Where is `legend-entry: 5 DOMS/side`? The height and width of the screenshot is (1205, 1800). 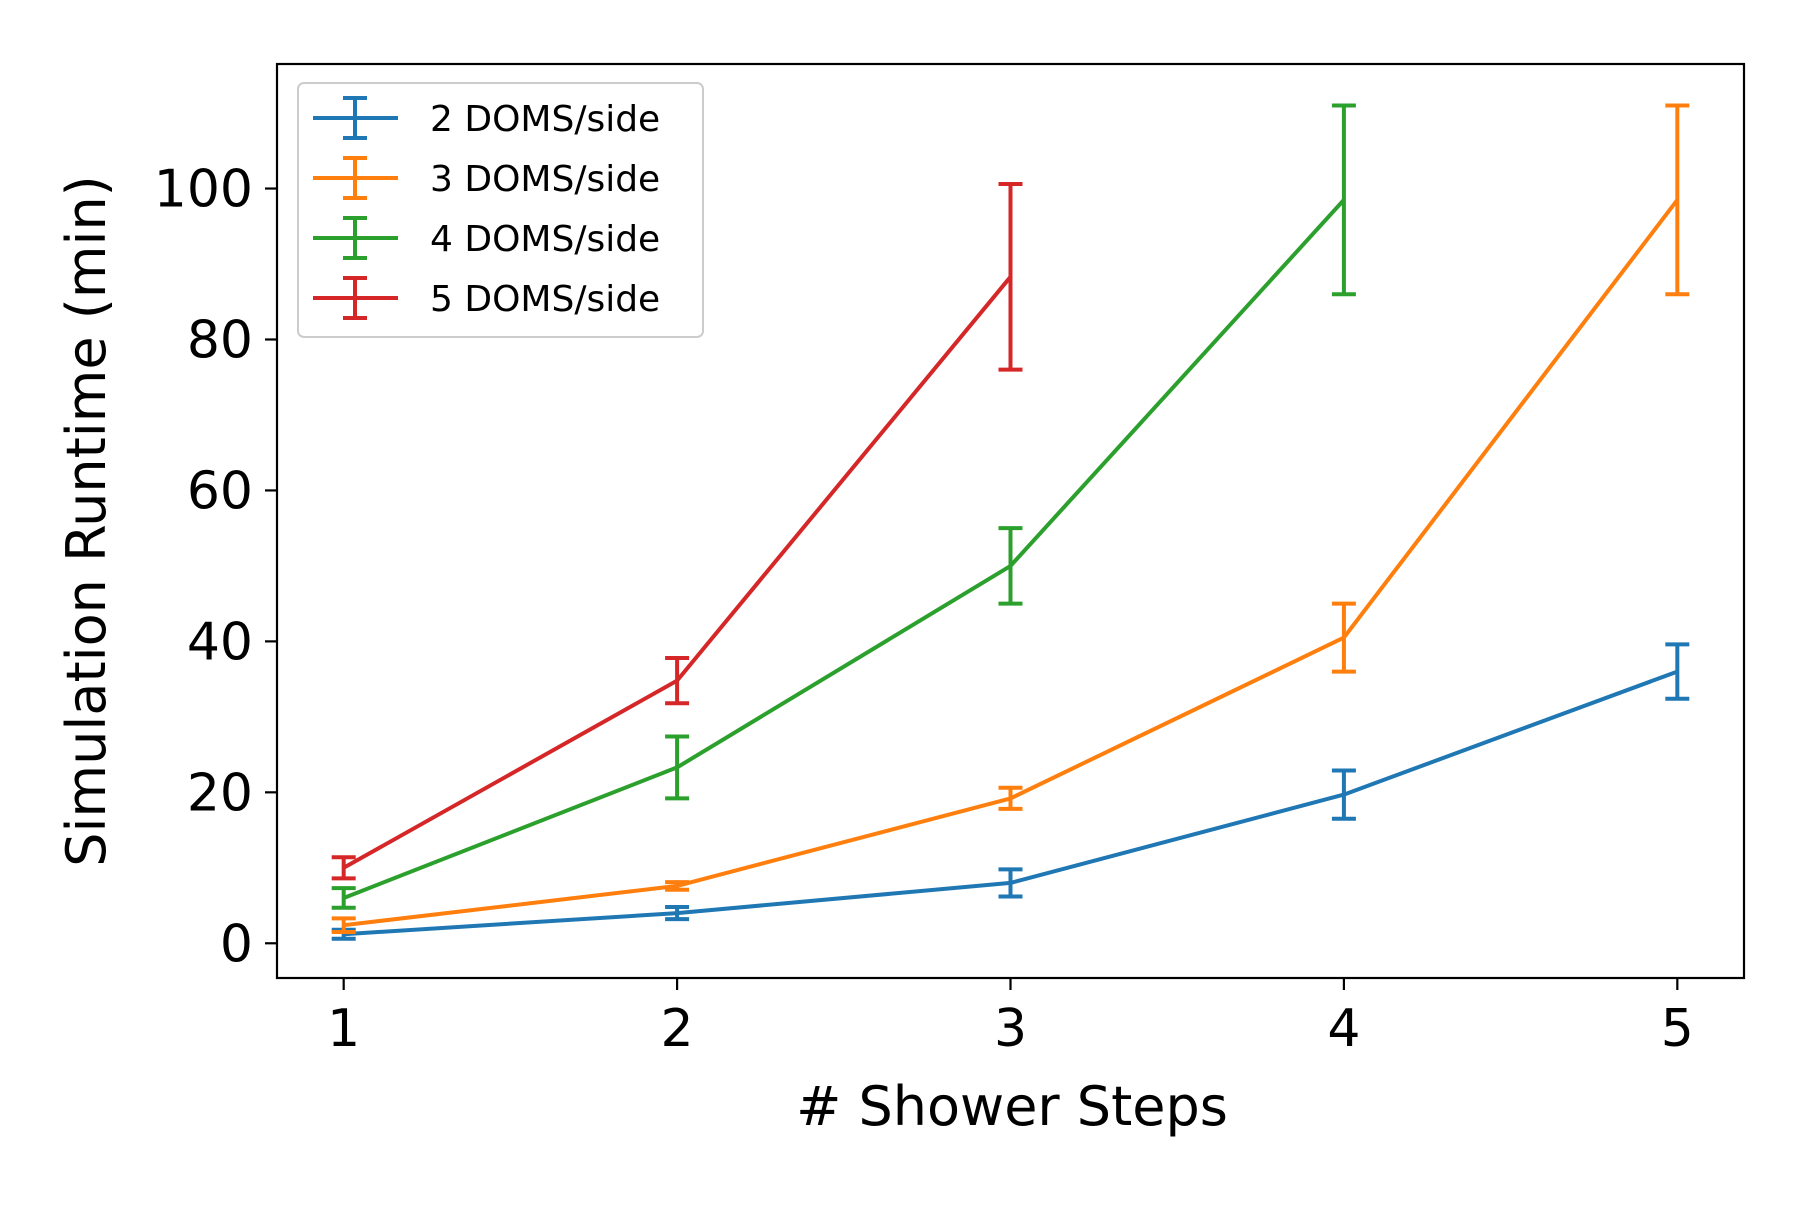 legend-entry: 5 DOMS/side is located at coordinates (486, 298).